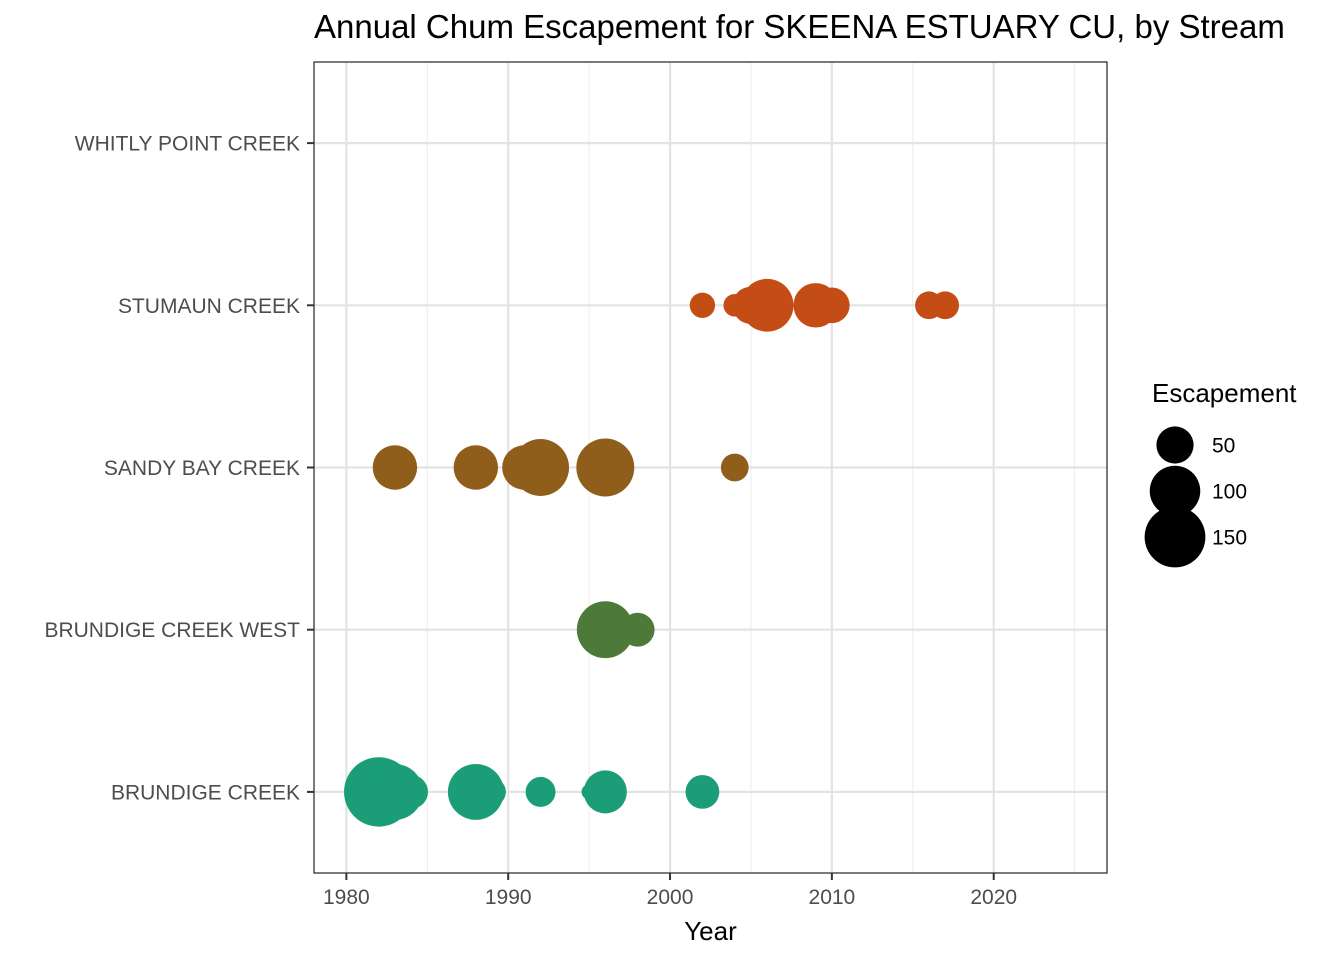 The width and height of the screenshot is (1344, 960). I want to click on y-tick-label: WHITLY POINT CREEK, so click(187, 144).